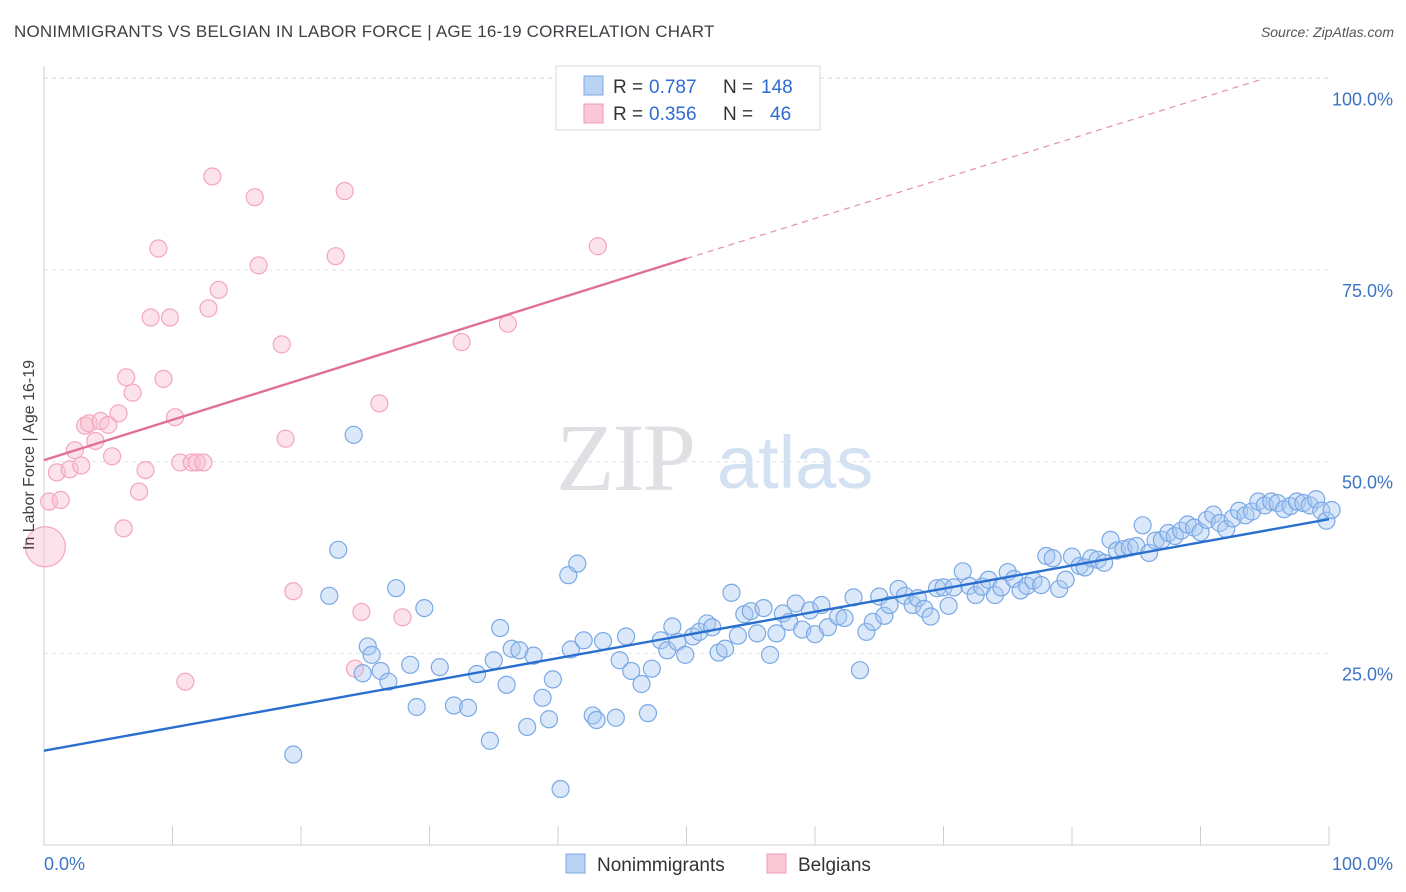 Image resolution: width=1406 pixels, height=892 pixels. What do you see at coordinates (365, 359) in the screenshot?
I see `belgians-trend-line` at bounding box center [365, 359].